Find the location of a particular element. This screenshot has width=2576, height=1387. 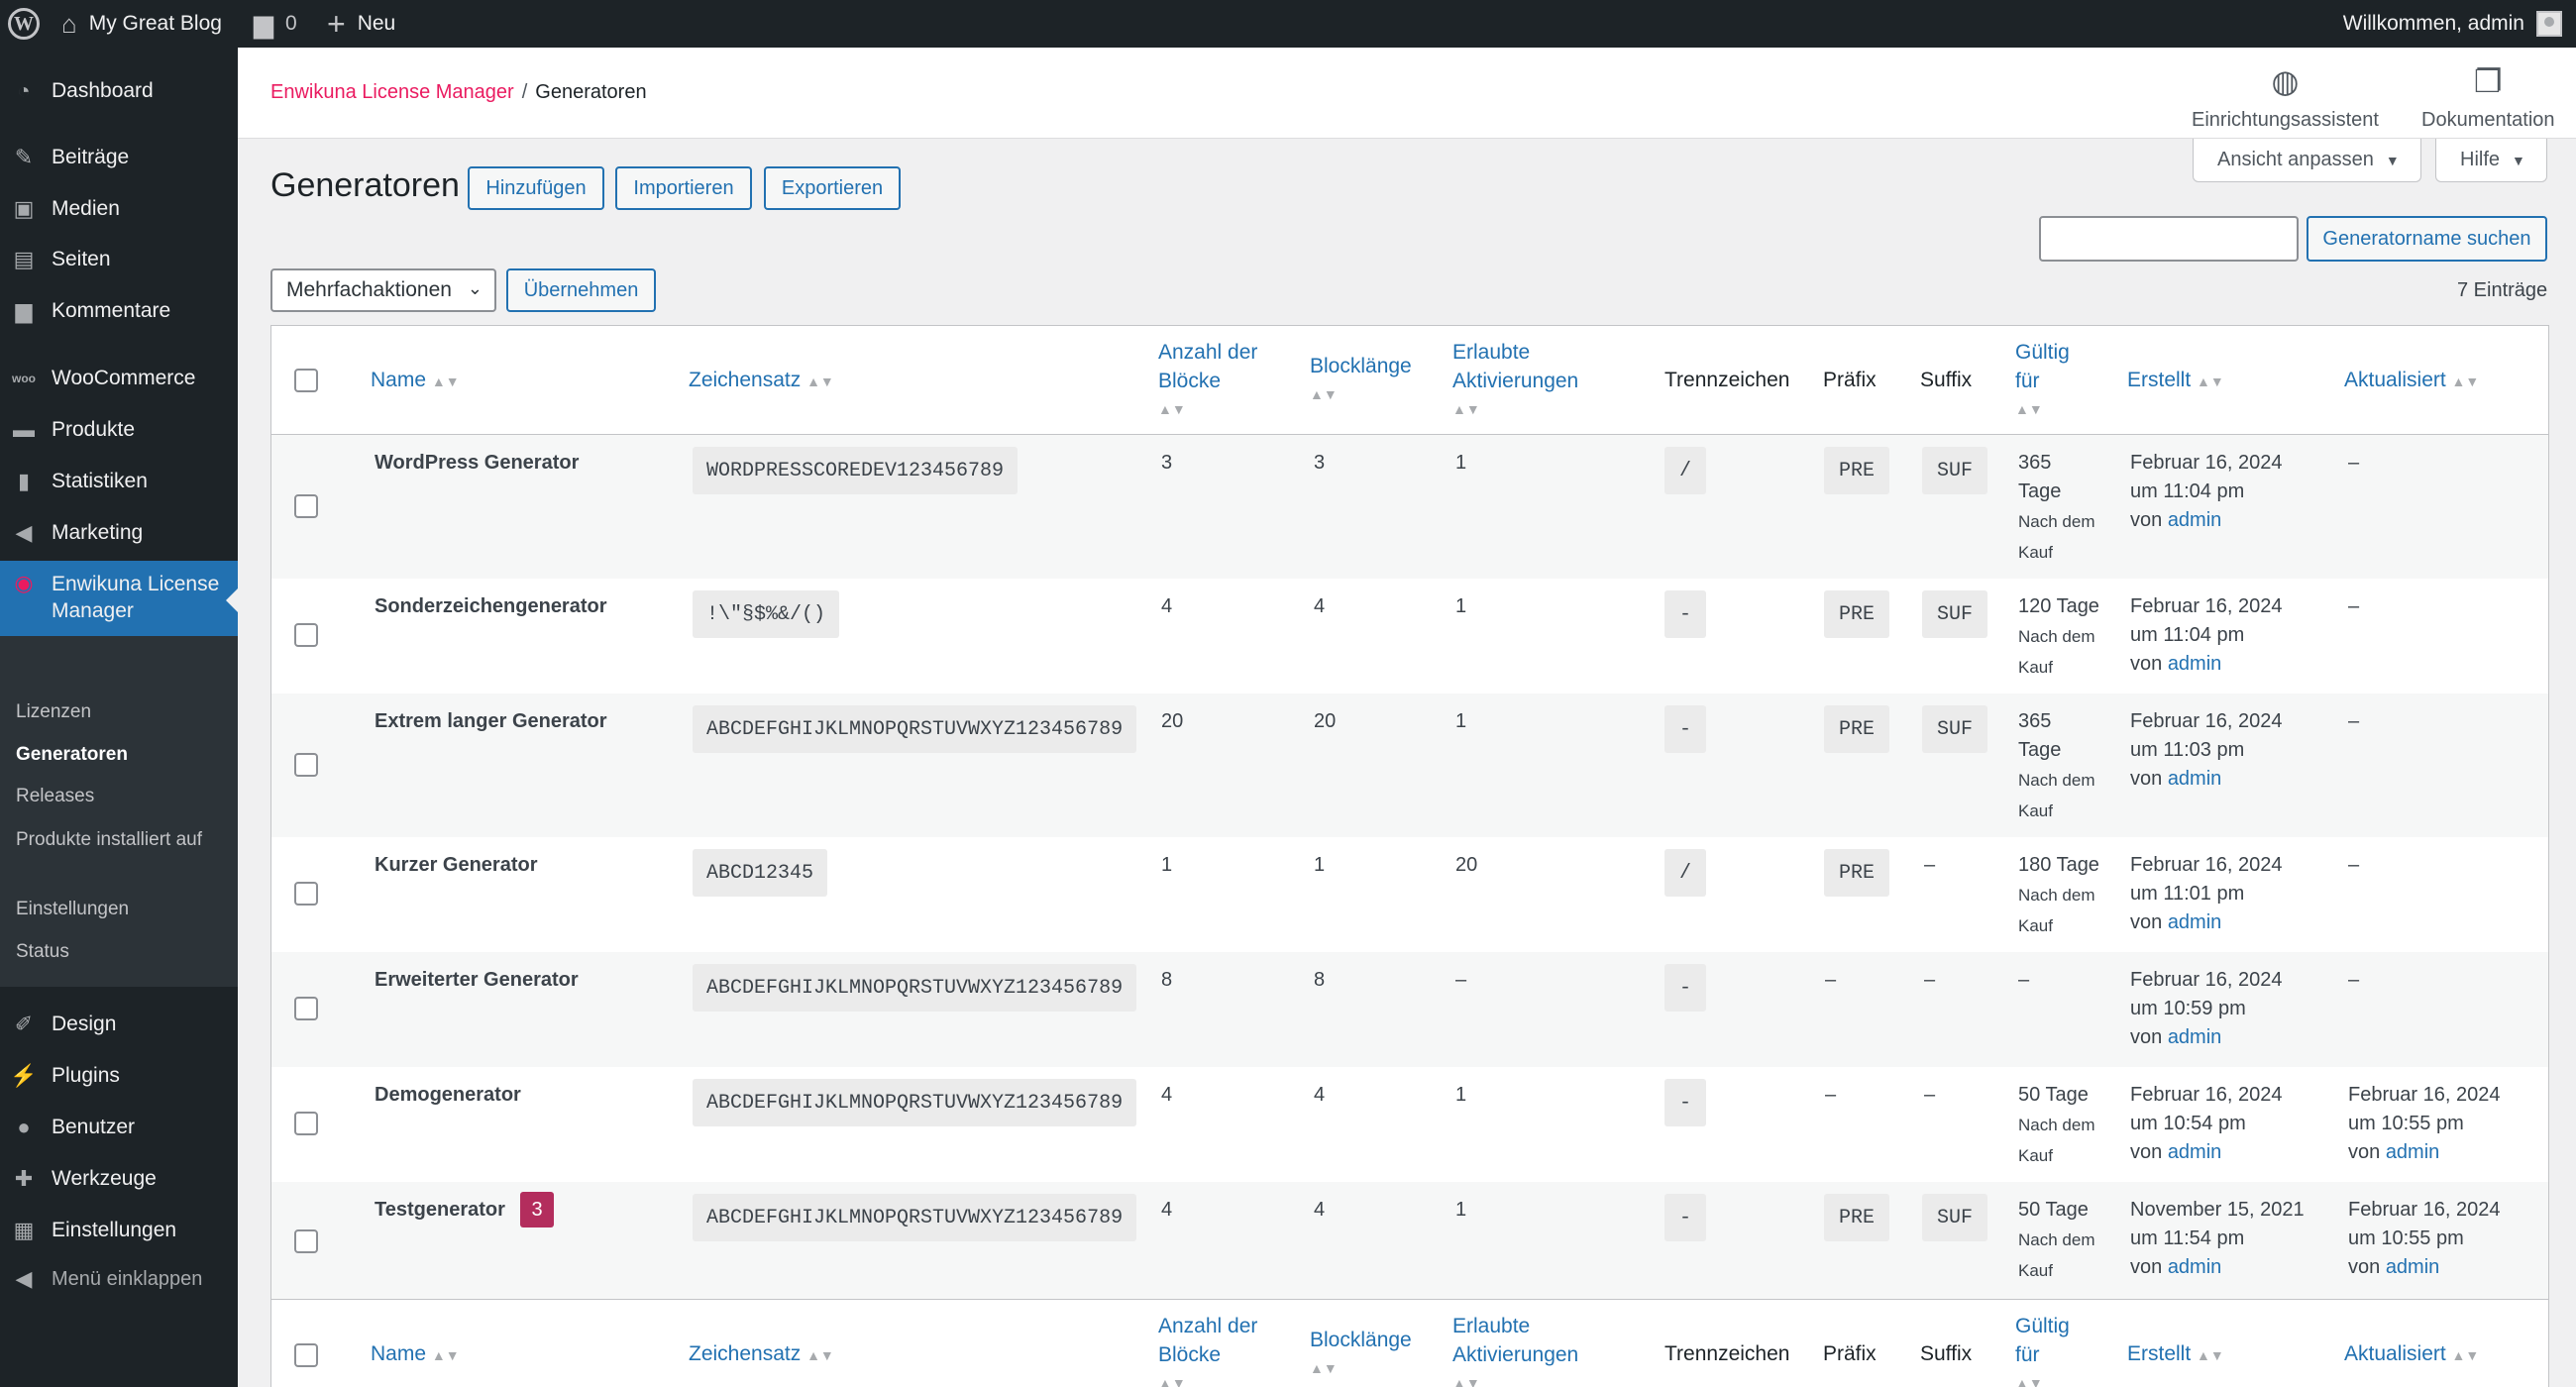

pin-icon: ✎ is located at coordinates (24, 157).